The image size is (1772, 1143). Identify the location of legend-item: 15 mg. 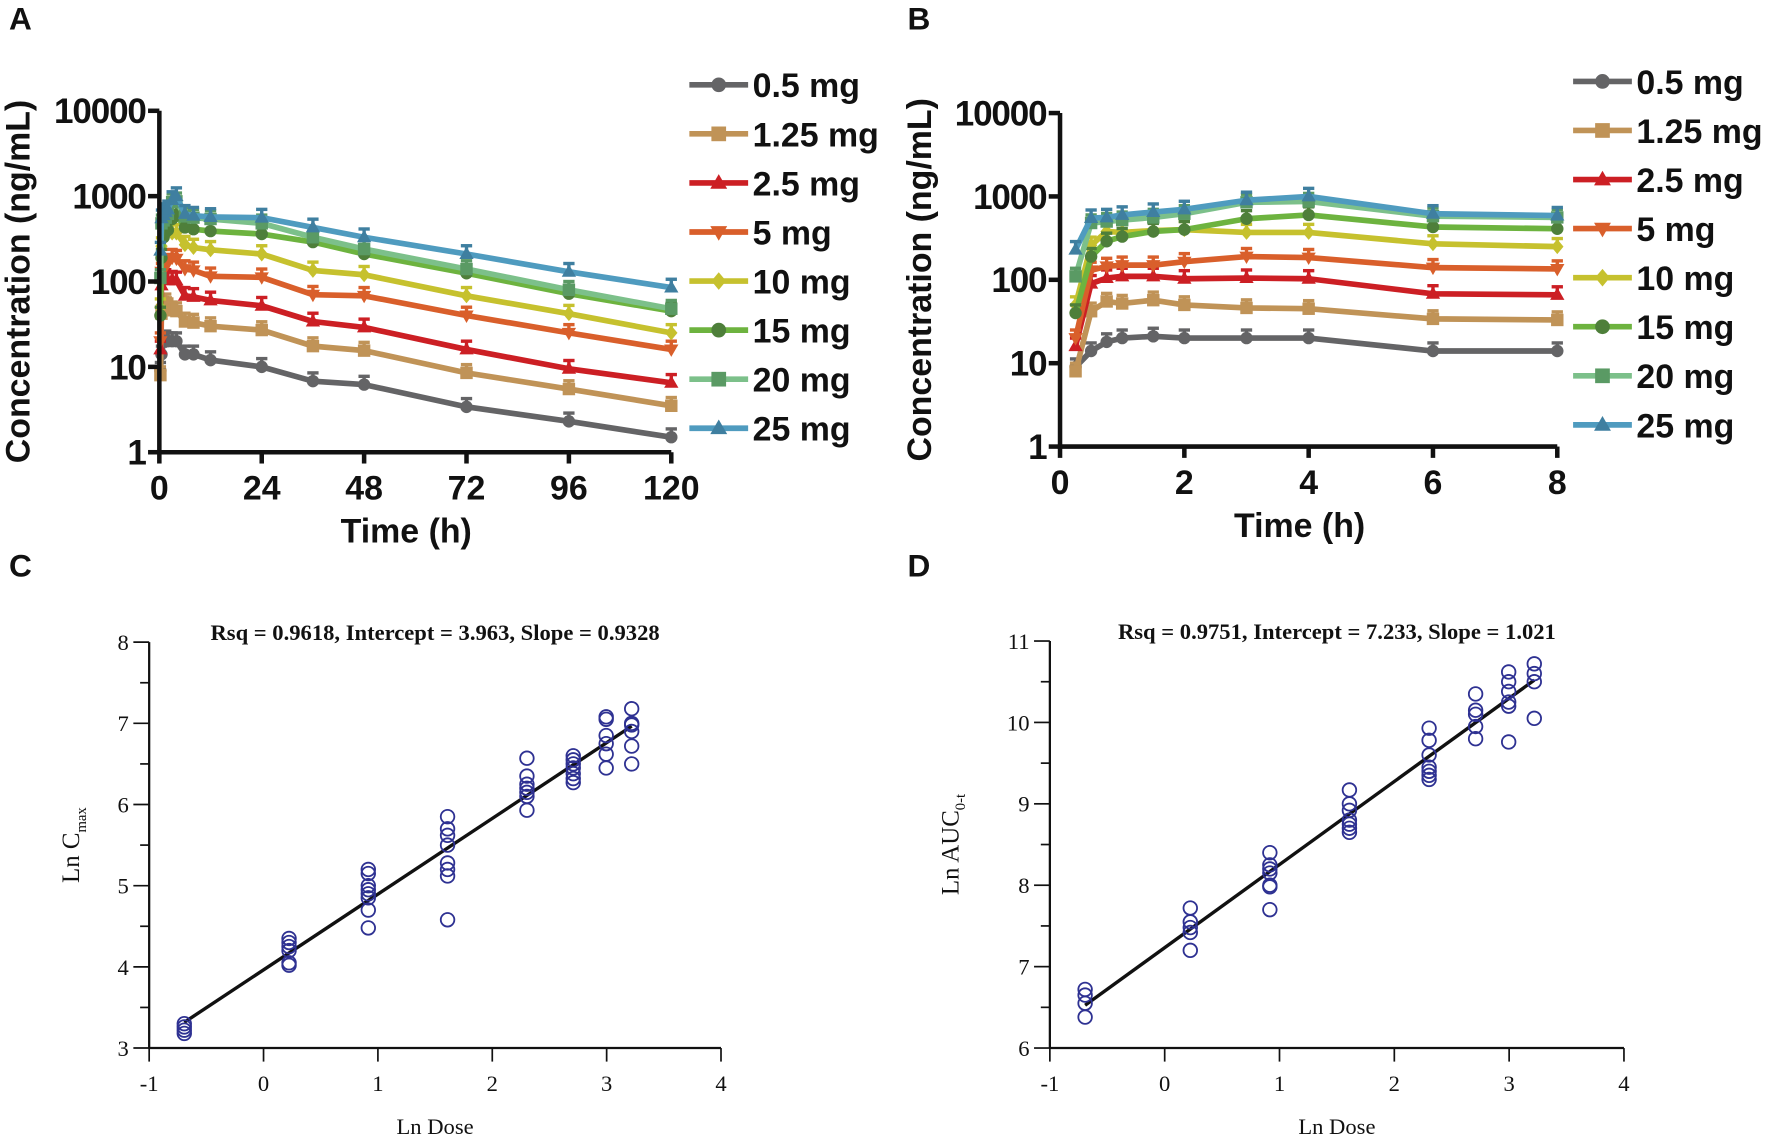
(1653, 328).